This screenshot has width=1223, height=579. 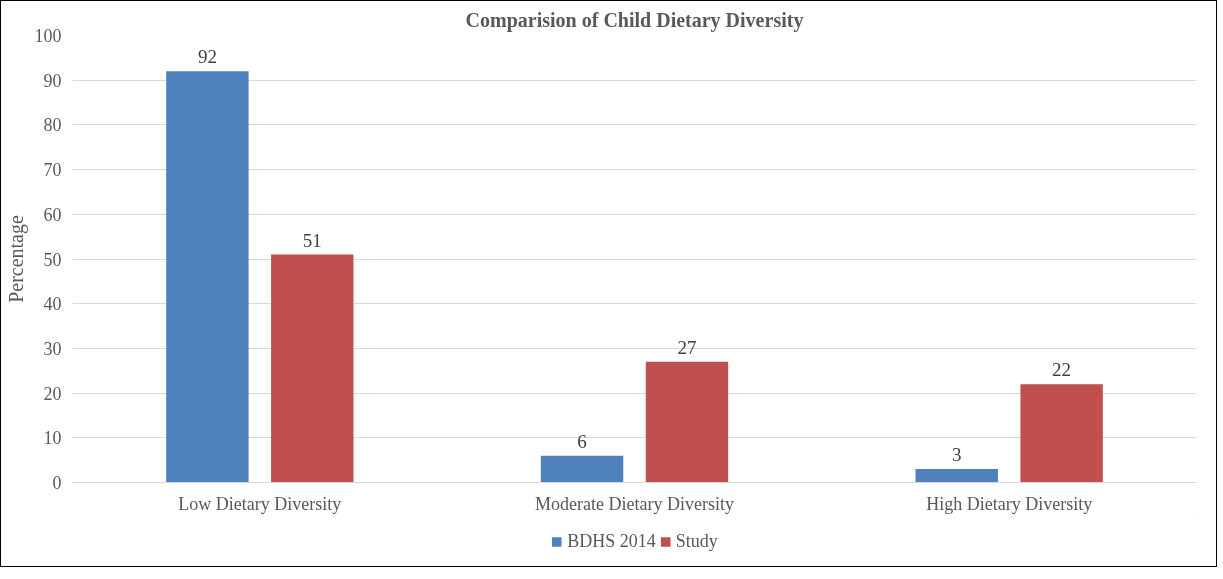 What do you see at coordinates (52, 170) in the screenshot?
I see `y-tick-label: 70` at bounding box center [52, 170].